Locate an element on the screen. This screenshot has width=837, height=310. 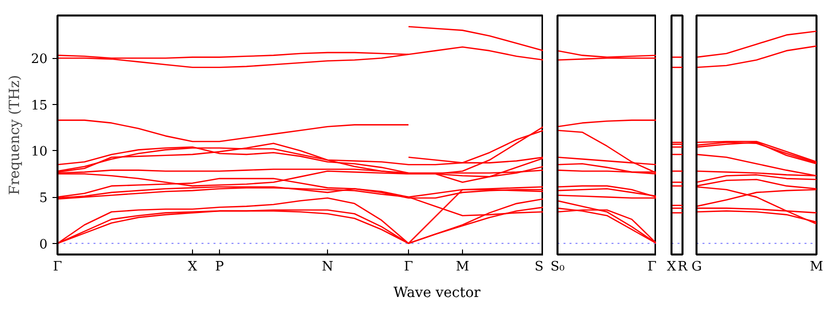
x-axis-title: Wave vector is located at coordinates (437, 293).